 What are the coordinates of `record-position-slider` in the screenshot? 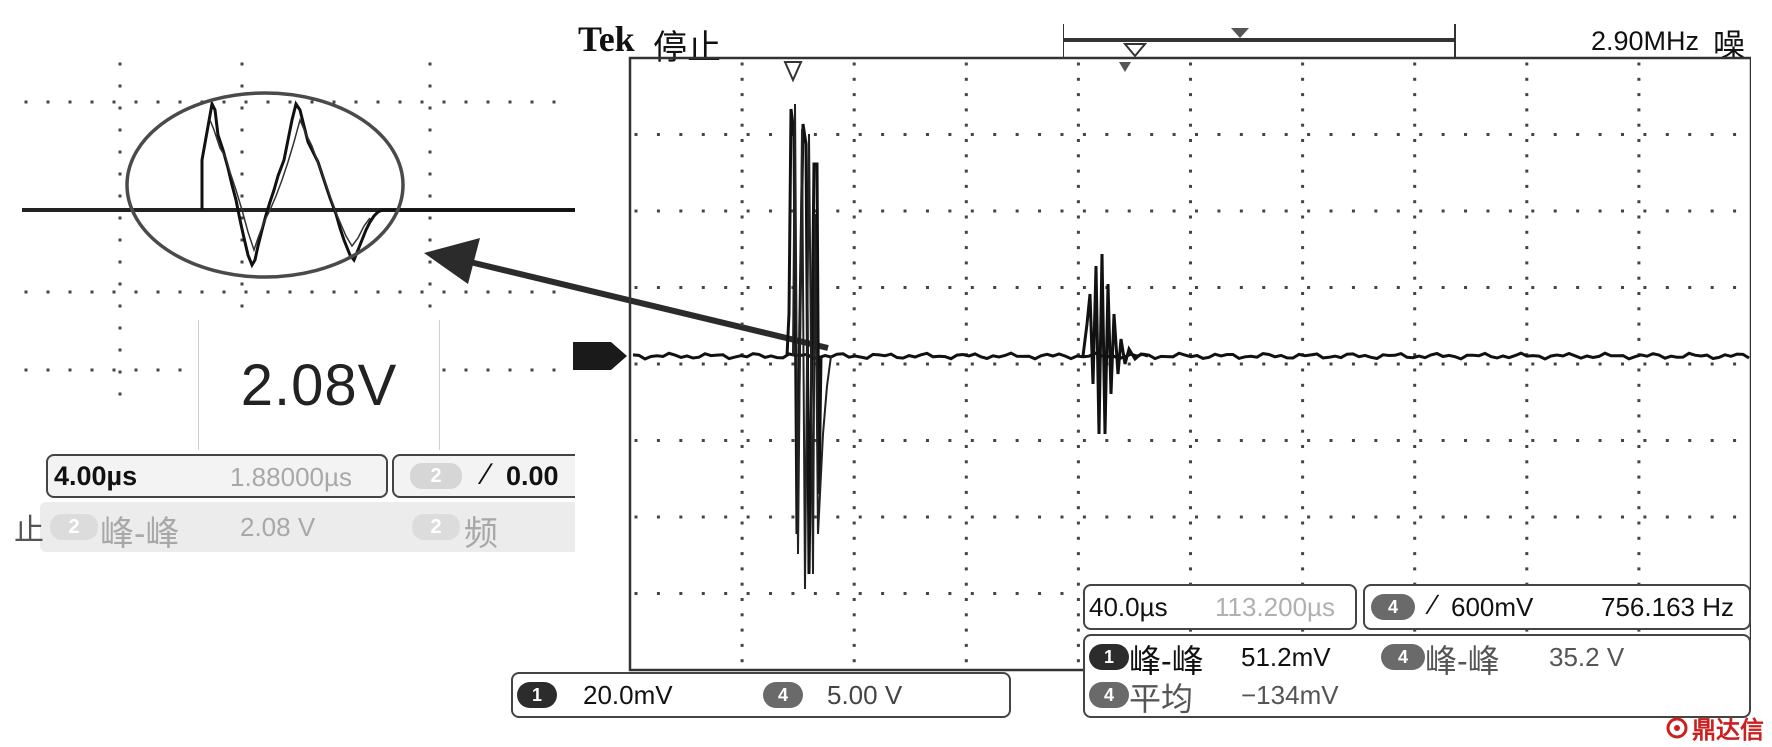 It's located at (1263, 42).